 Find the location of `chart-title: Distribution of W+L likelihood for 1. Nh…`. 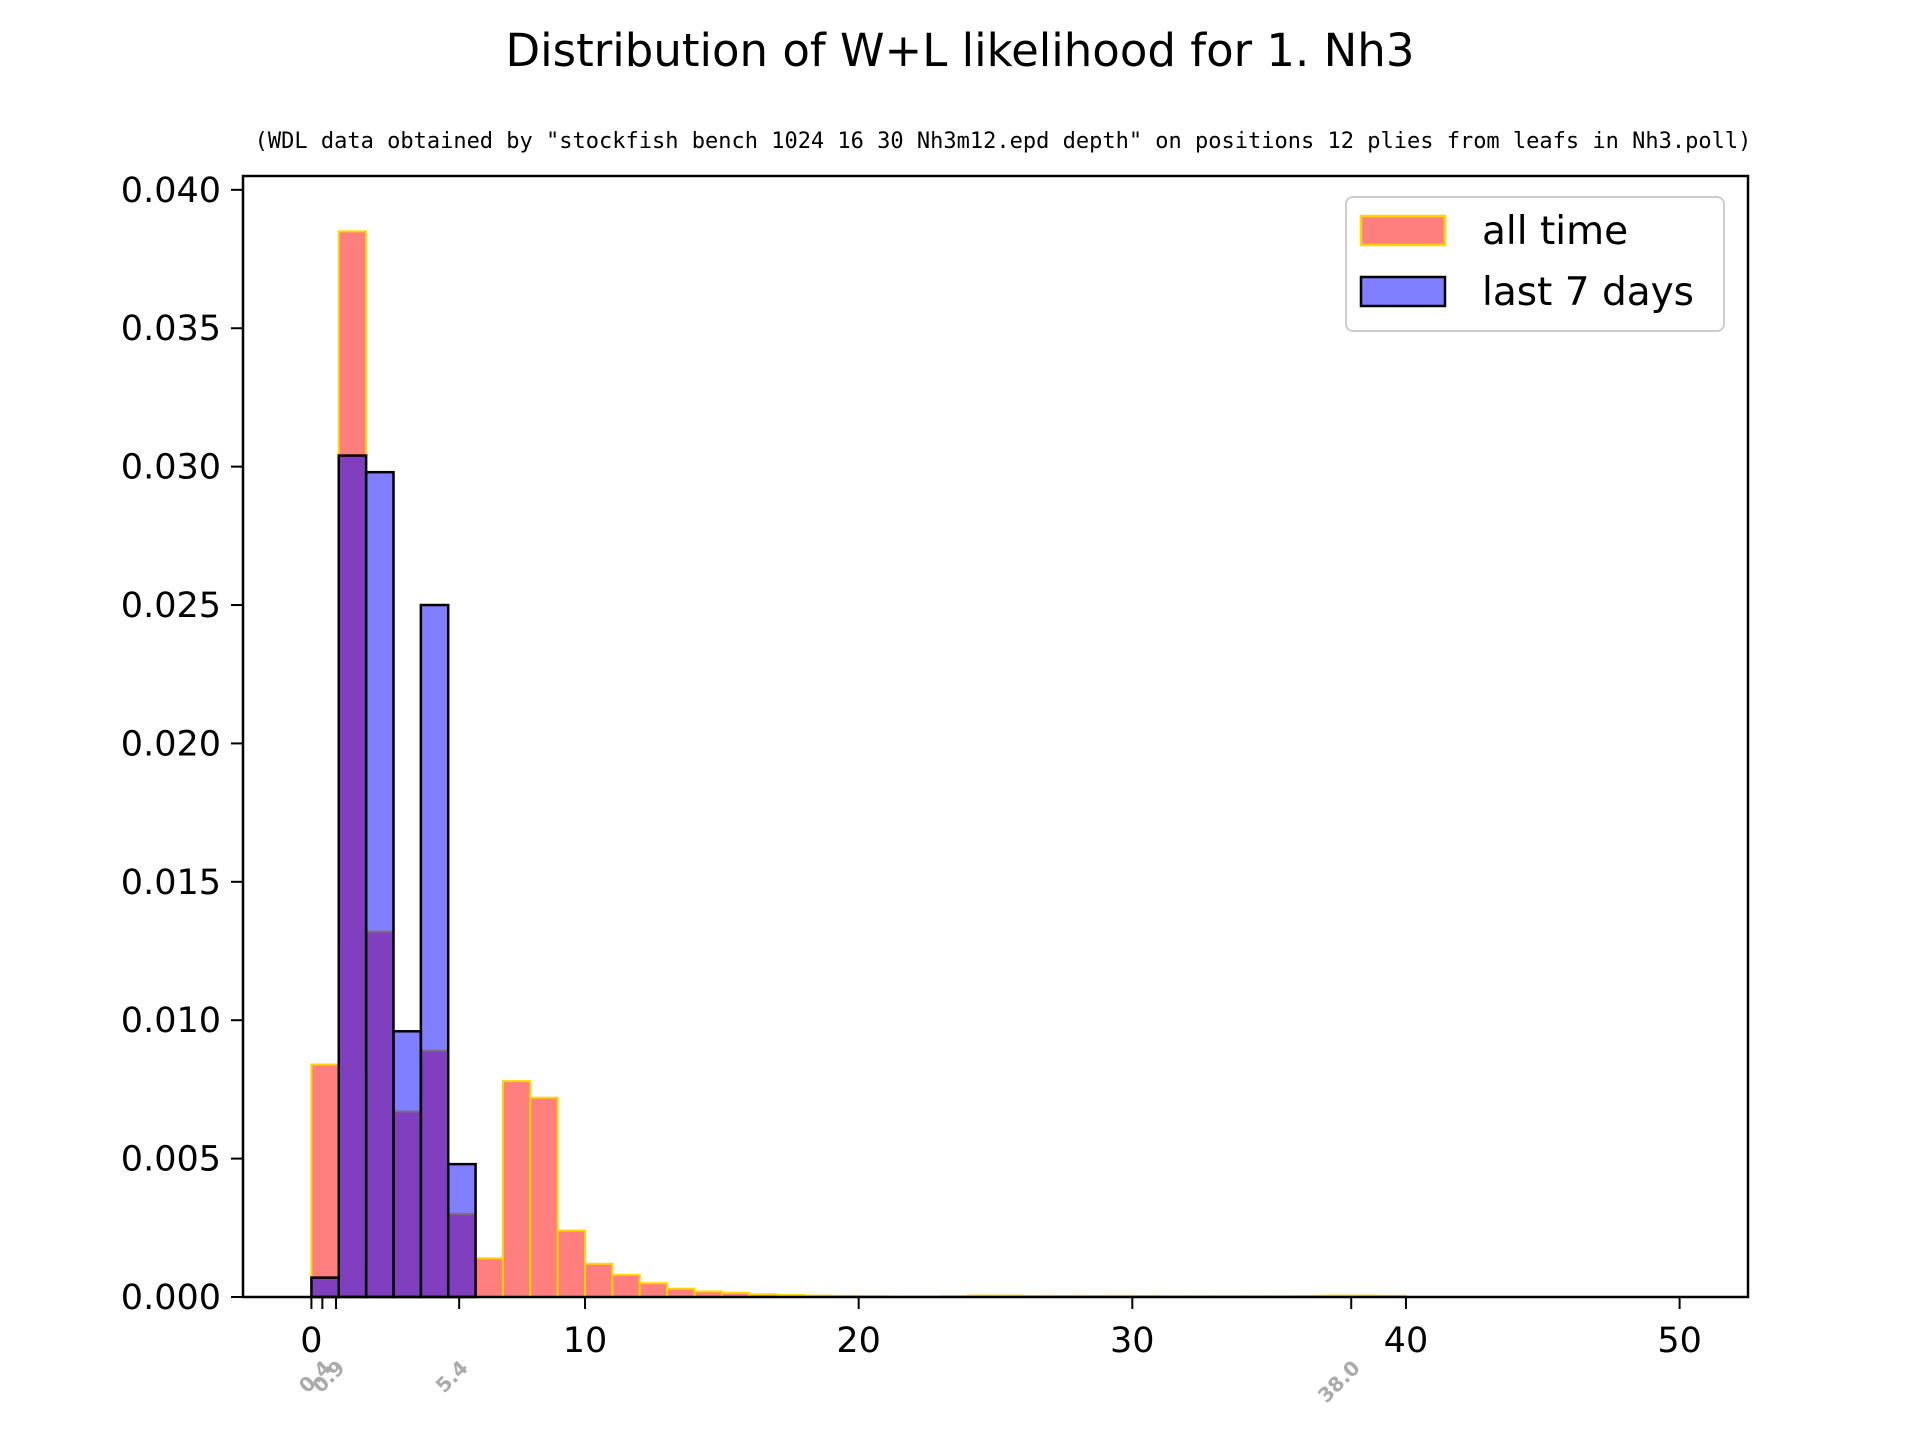

chart-title: Distribution of W+L likelihood for 1. Nh… is located at coordinates (960, 50).